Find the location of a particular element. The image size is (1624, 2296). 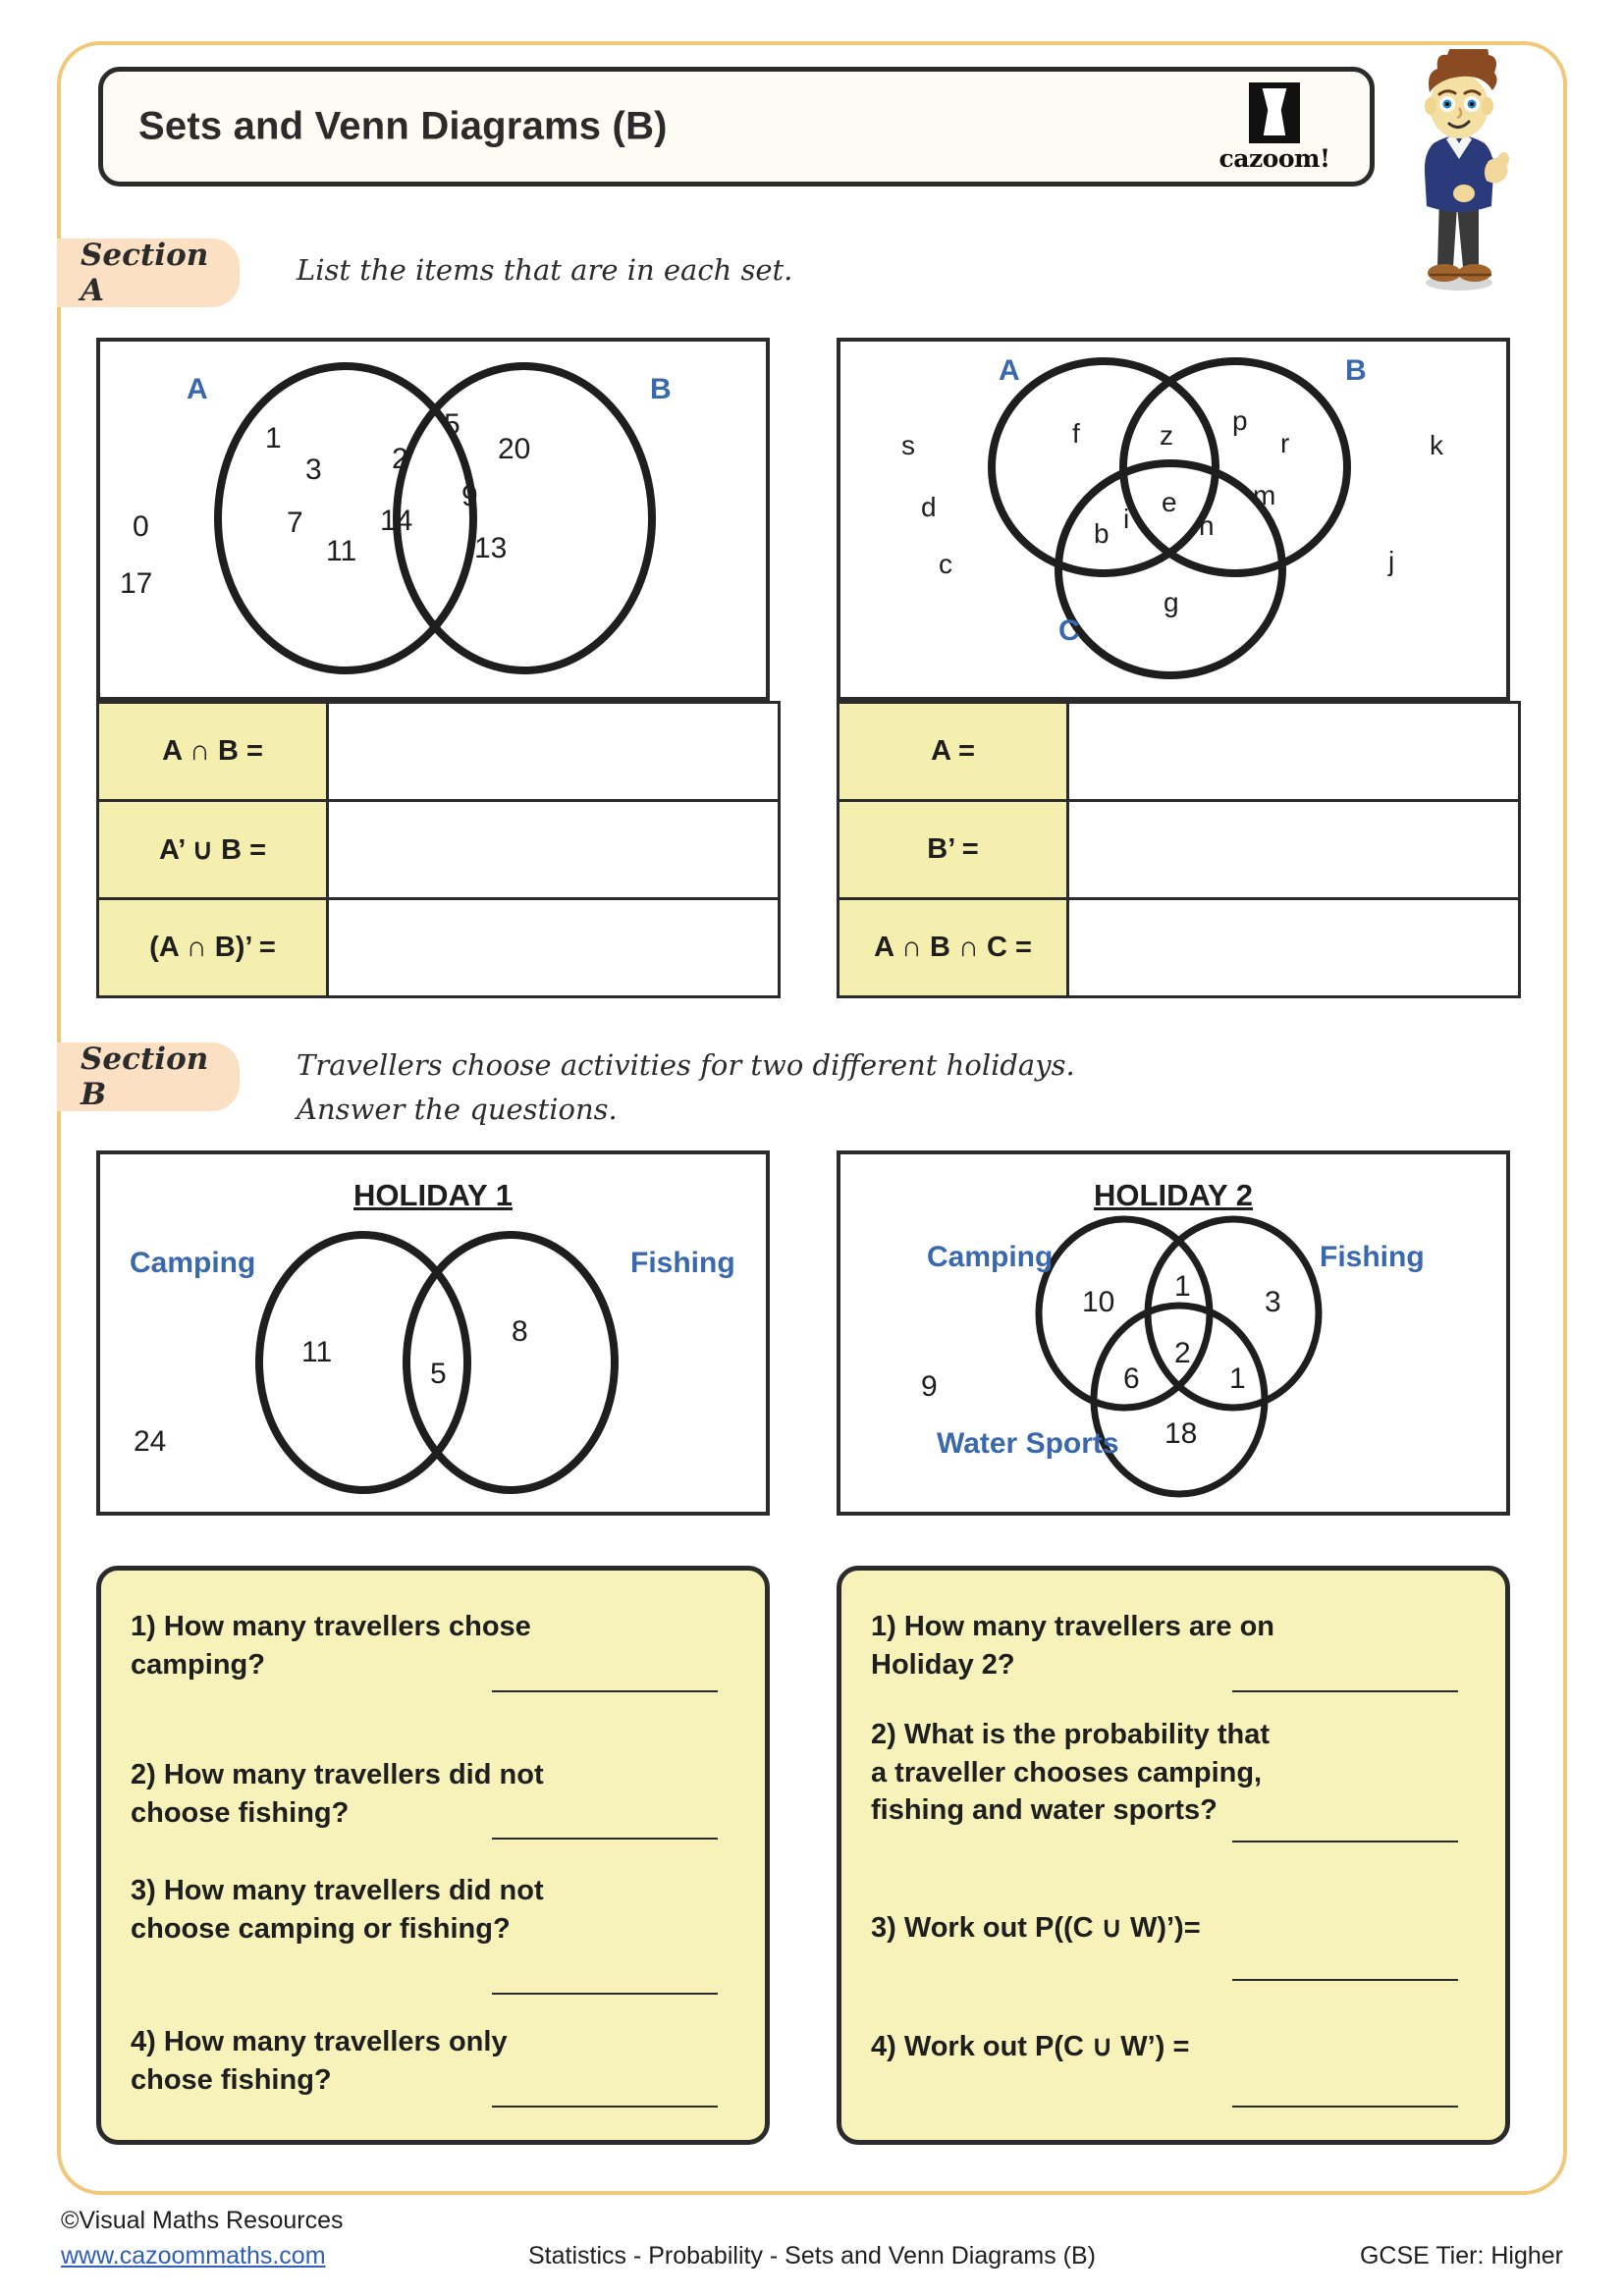

question-right-4: 4) Work out P(C ∪ W’) = is located at coordinates (1101, 2047).